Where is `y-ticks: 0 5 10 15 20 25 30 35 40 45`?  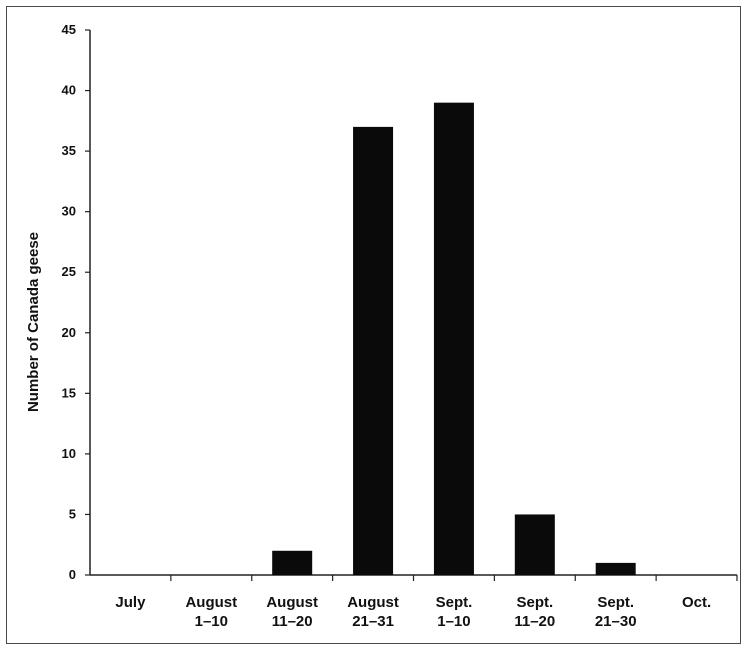 y-ticks: 0 5 10 15 20 25 30 35 40 45 is located at coordinates (76, 302).